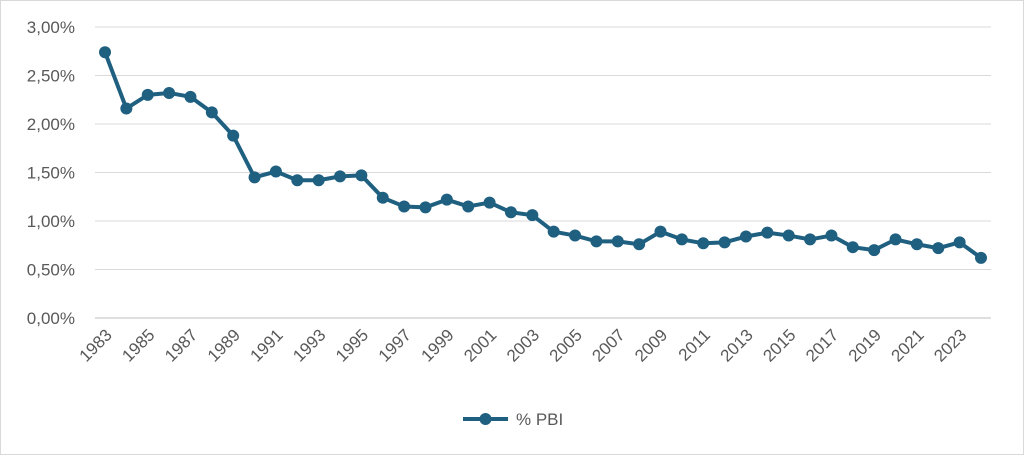  I want to click on y-tick-label: 1,00%, so click(51, 221).